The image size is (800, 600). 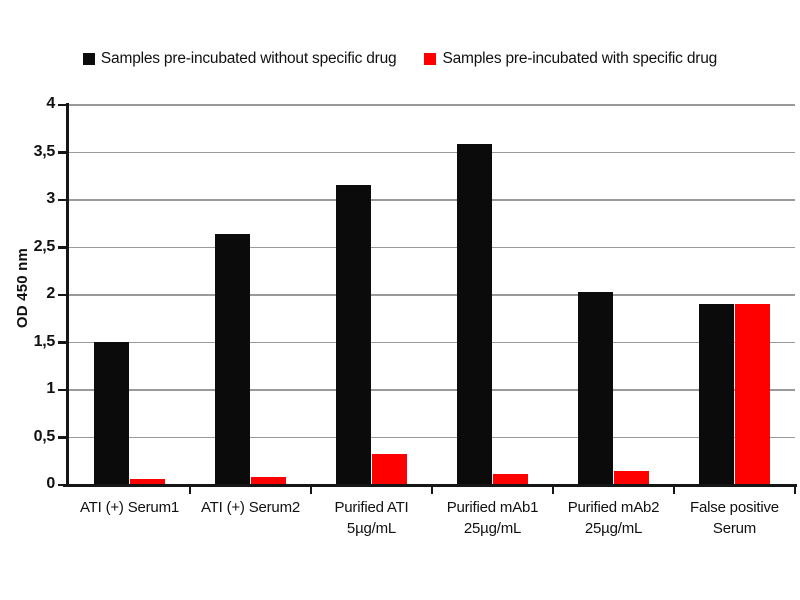 I want to click on x-category-label-line: Serum, so click(x=734, y=528).